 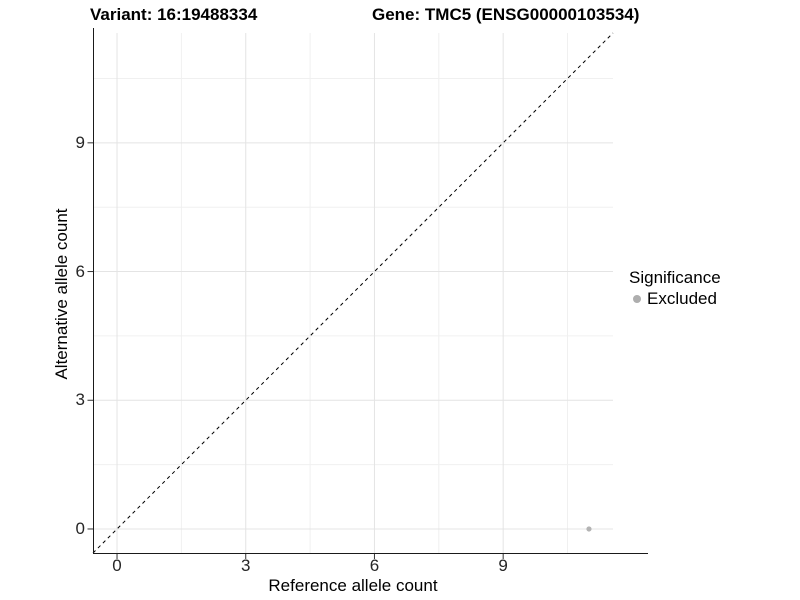 What do you see at coordinates (353, 585) in the screenshot?
I see `x-axis-title: Reference allele count` at bounding box center [353, 585].